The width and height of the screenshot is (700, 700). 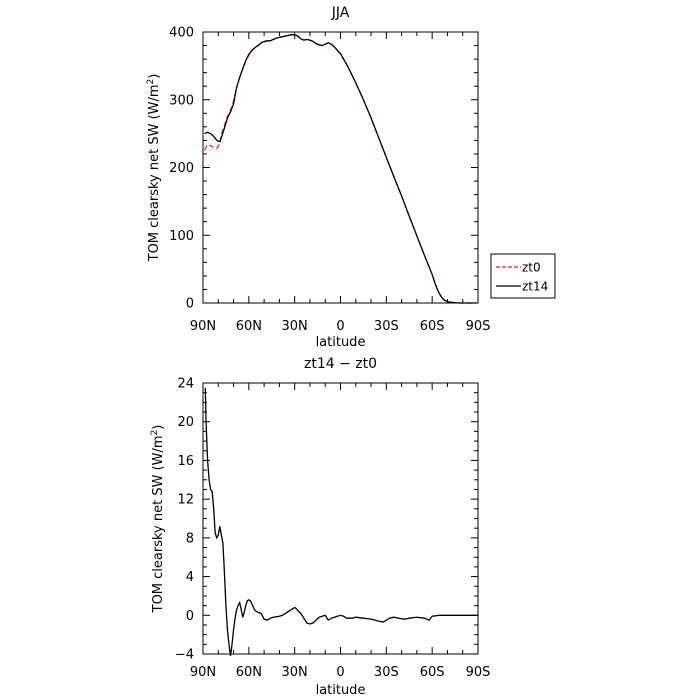 What do you see at coordinates (340, 13) in the screenshot?
I see `chart-title: JJA` at bounding box center [340, 13].